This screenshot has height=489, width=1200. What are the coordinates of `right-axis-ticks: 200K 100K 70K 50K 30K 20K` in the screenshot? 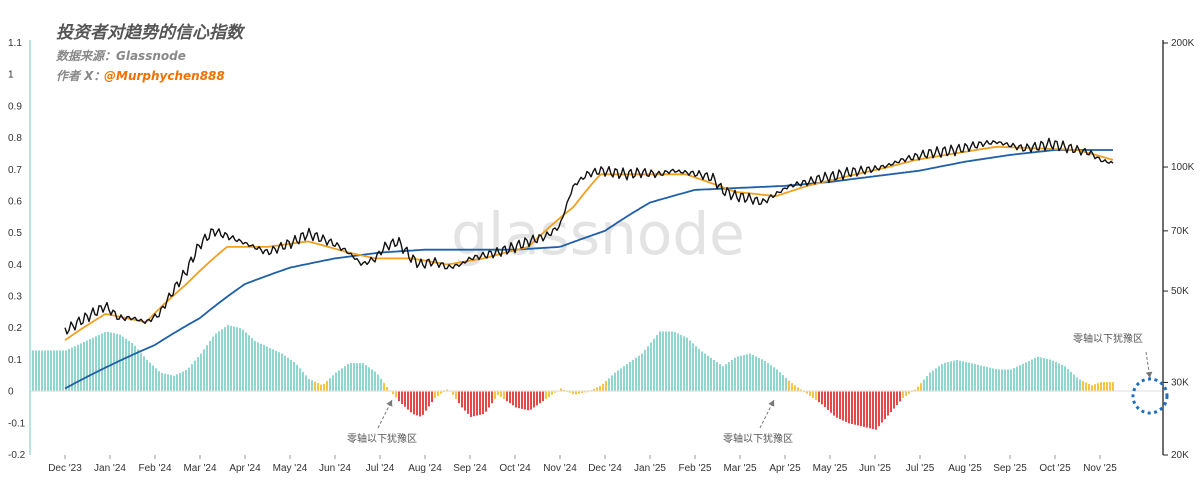 It's located at (1179, 249).